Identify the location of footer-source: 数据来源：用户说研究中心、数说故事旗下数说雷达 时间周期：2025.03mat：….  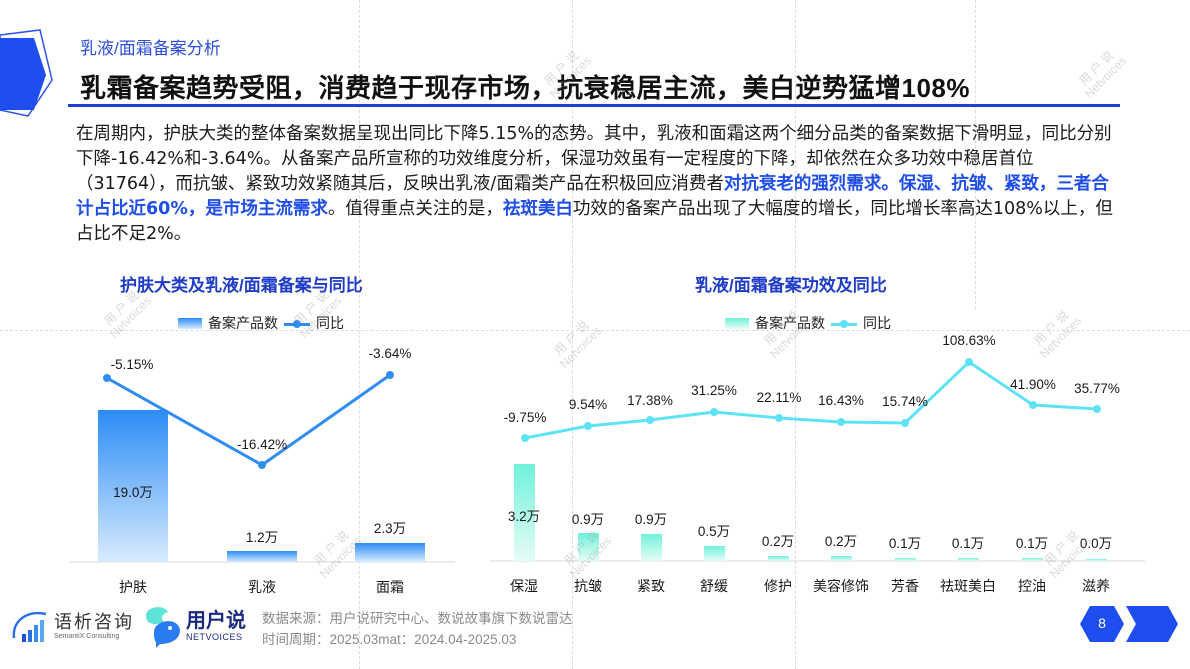
(417, 629).